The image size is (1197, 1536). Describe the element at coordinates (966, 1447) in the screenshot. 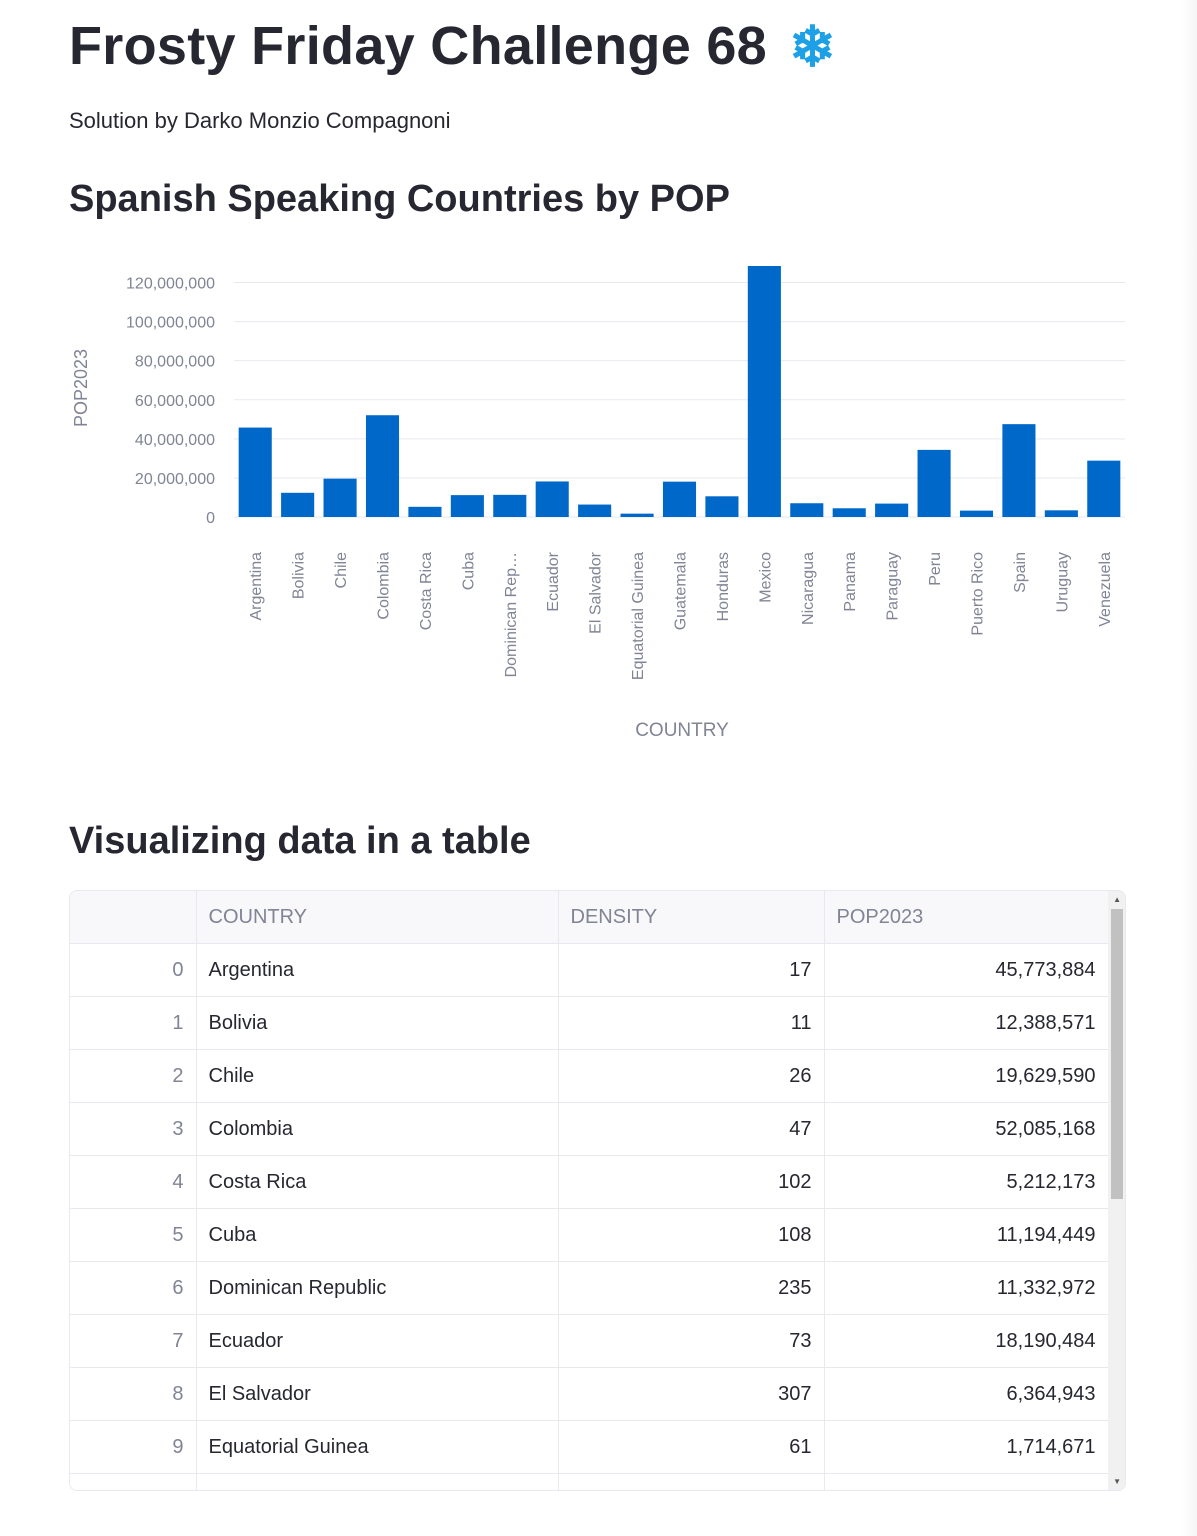

I see `pop2023-cell: 1,714,671` at that location.